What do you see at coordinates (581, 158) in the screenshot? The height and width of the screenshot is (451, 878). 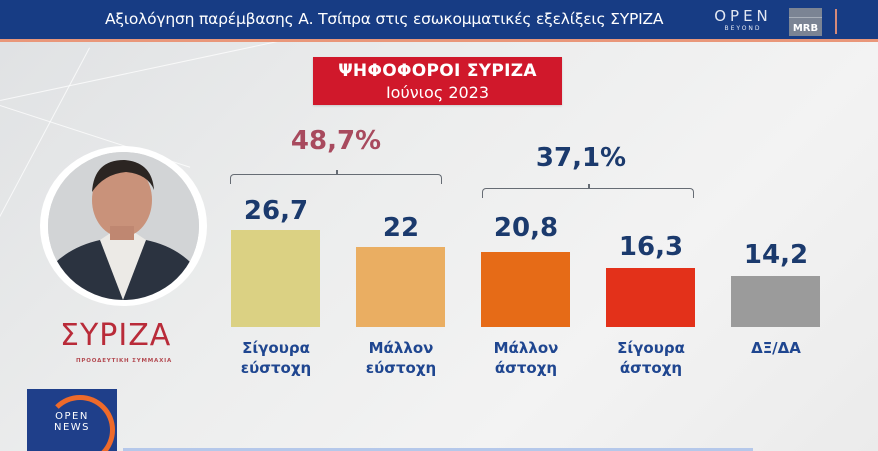 I see `group-total-negative: 37,1%` at bounding box center [581, 158].